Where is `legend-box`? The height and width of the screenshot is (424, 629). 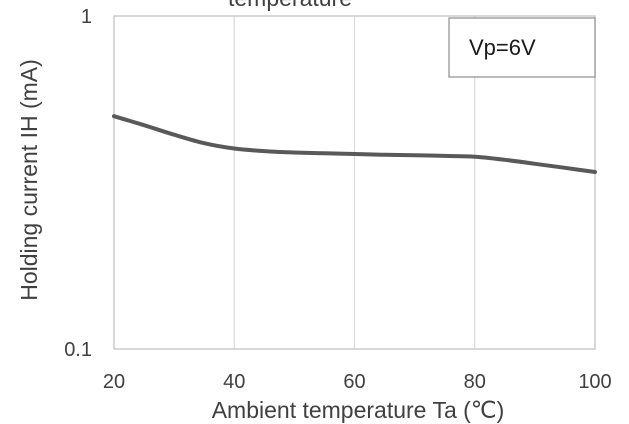
legend-box is located at coordinates (522, 47).